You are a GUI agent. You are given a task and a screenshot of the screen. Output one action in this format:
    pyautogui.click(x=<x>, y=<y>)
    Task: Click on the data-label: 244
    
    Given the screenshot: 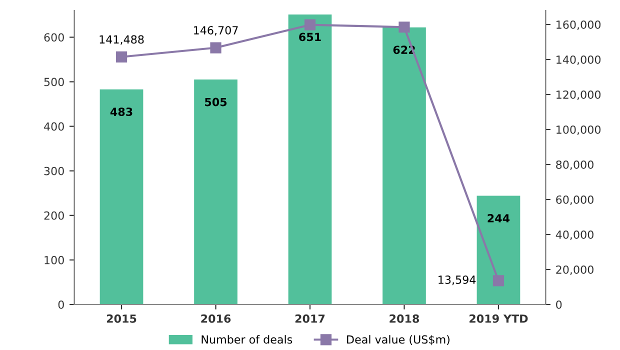 What is the action you would take?
    pyautogui.click(x=499, y=218)
    